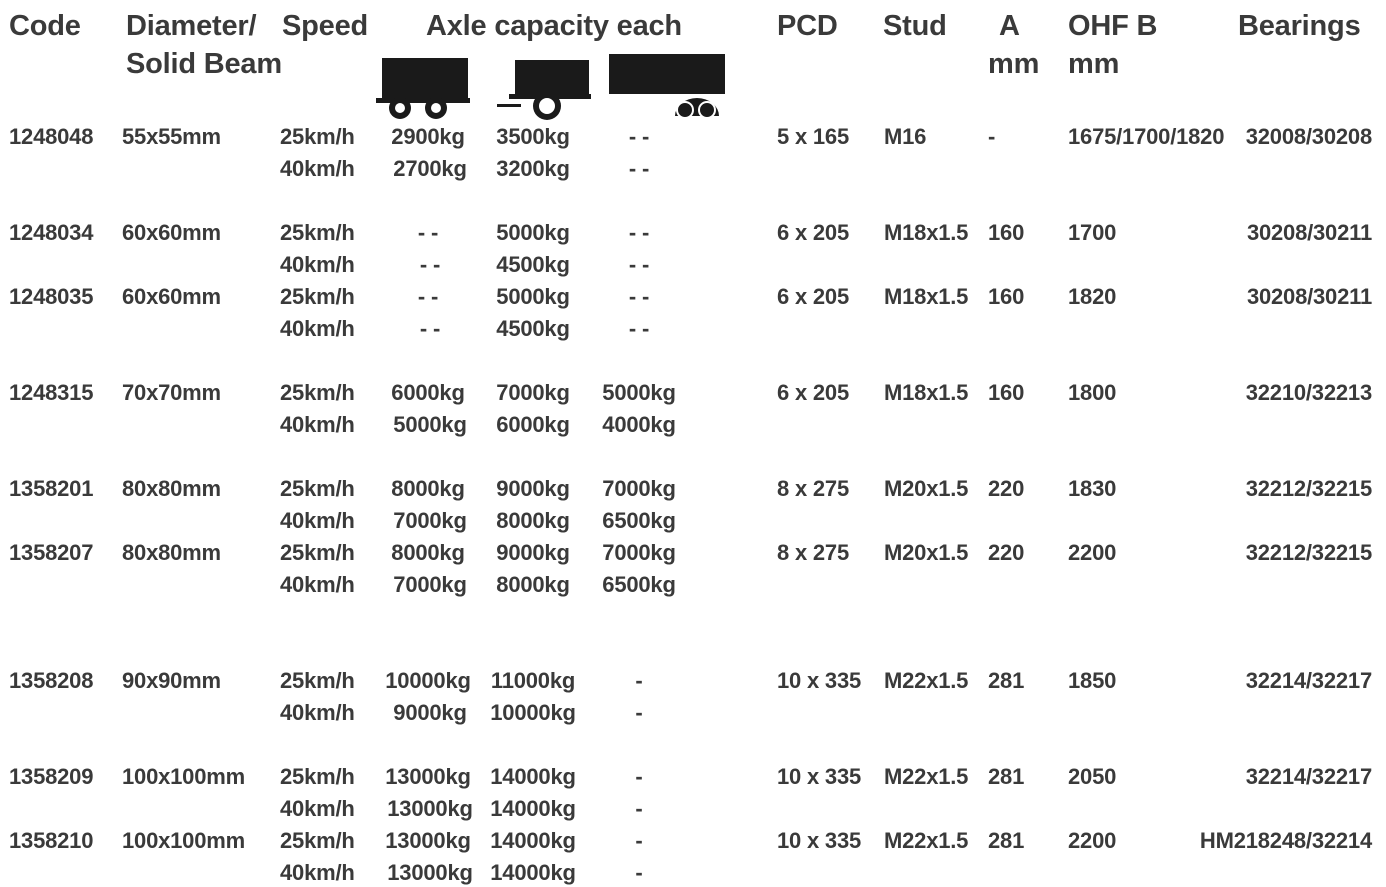 The height and width of the screenshot is (887, 1386). Describe the element at coordinates (1308, 552) in the screenshot. I see `cell-bearings: 32212/32215` at that location.